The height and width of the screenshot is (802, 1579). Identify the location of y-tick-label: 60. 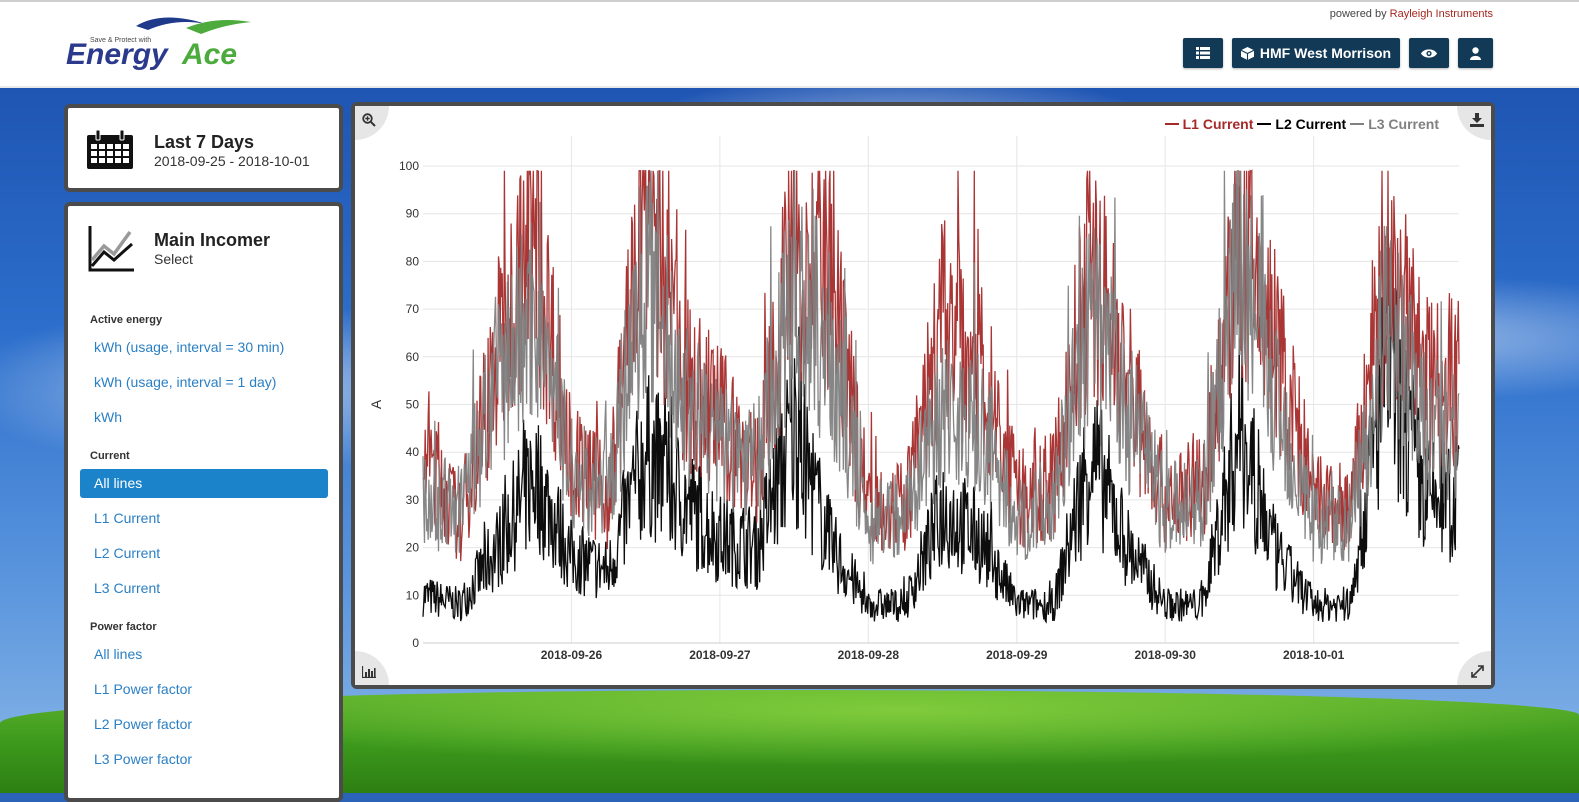
(413, 357).